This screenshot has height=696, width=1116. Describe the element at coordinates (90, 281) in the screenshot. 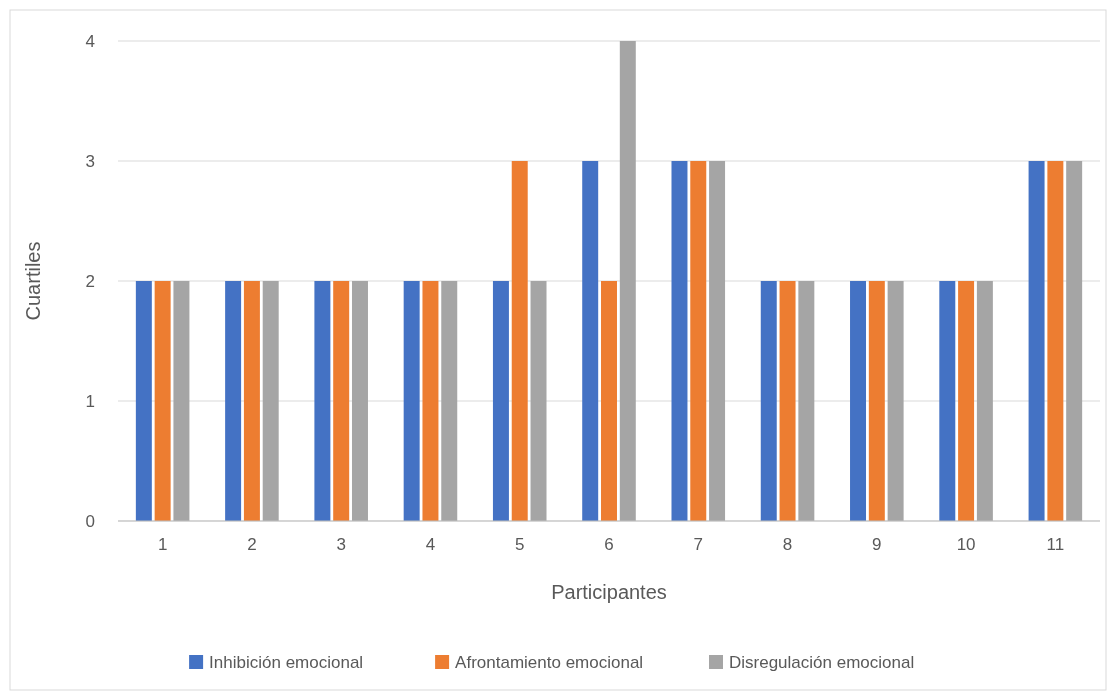

I see `y-tick-label: 2` at that location.